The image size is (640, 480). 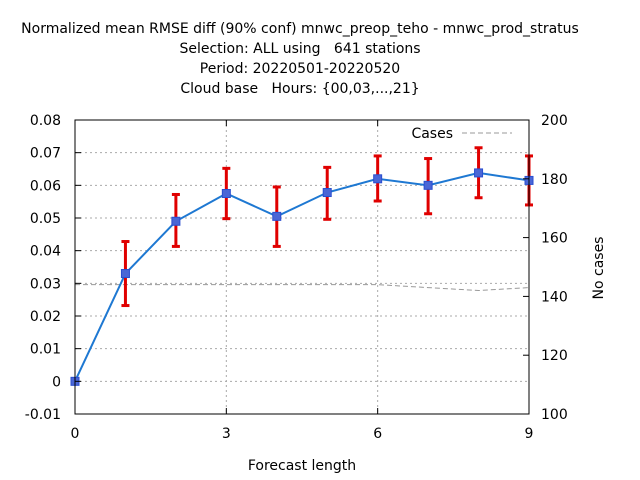 What do you see at coordinates (226, 434) in the screenshot?
I see `tick-label-x-1: 3` at bounding box center [226, 434].